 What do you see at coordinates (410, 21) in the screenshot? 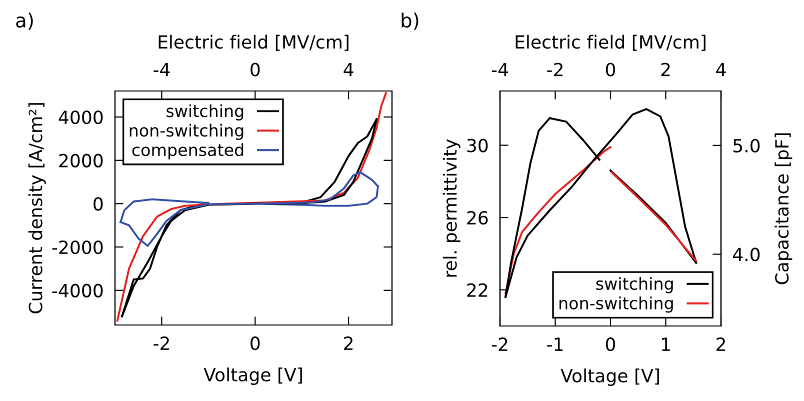
I see `text: b)` at bounding box center [410, 21].